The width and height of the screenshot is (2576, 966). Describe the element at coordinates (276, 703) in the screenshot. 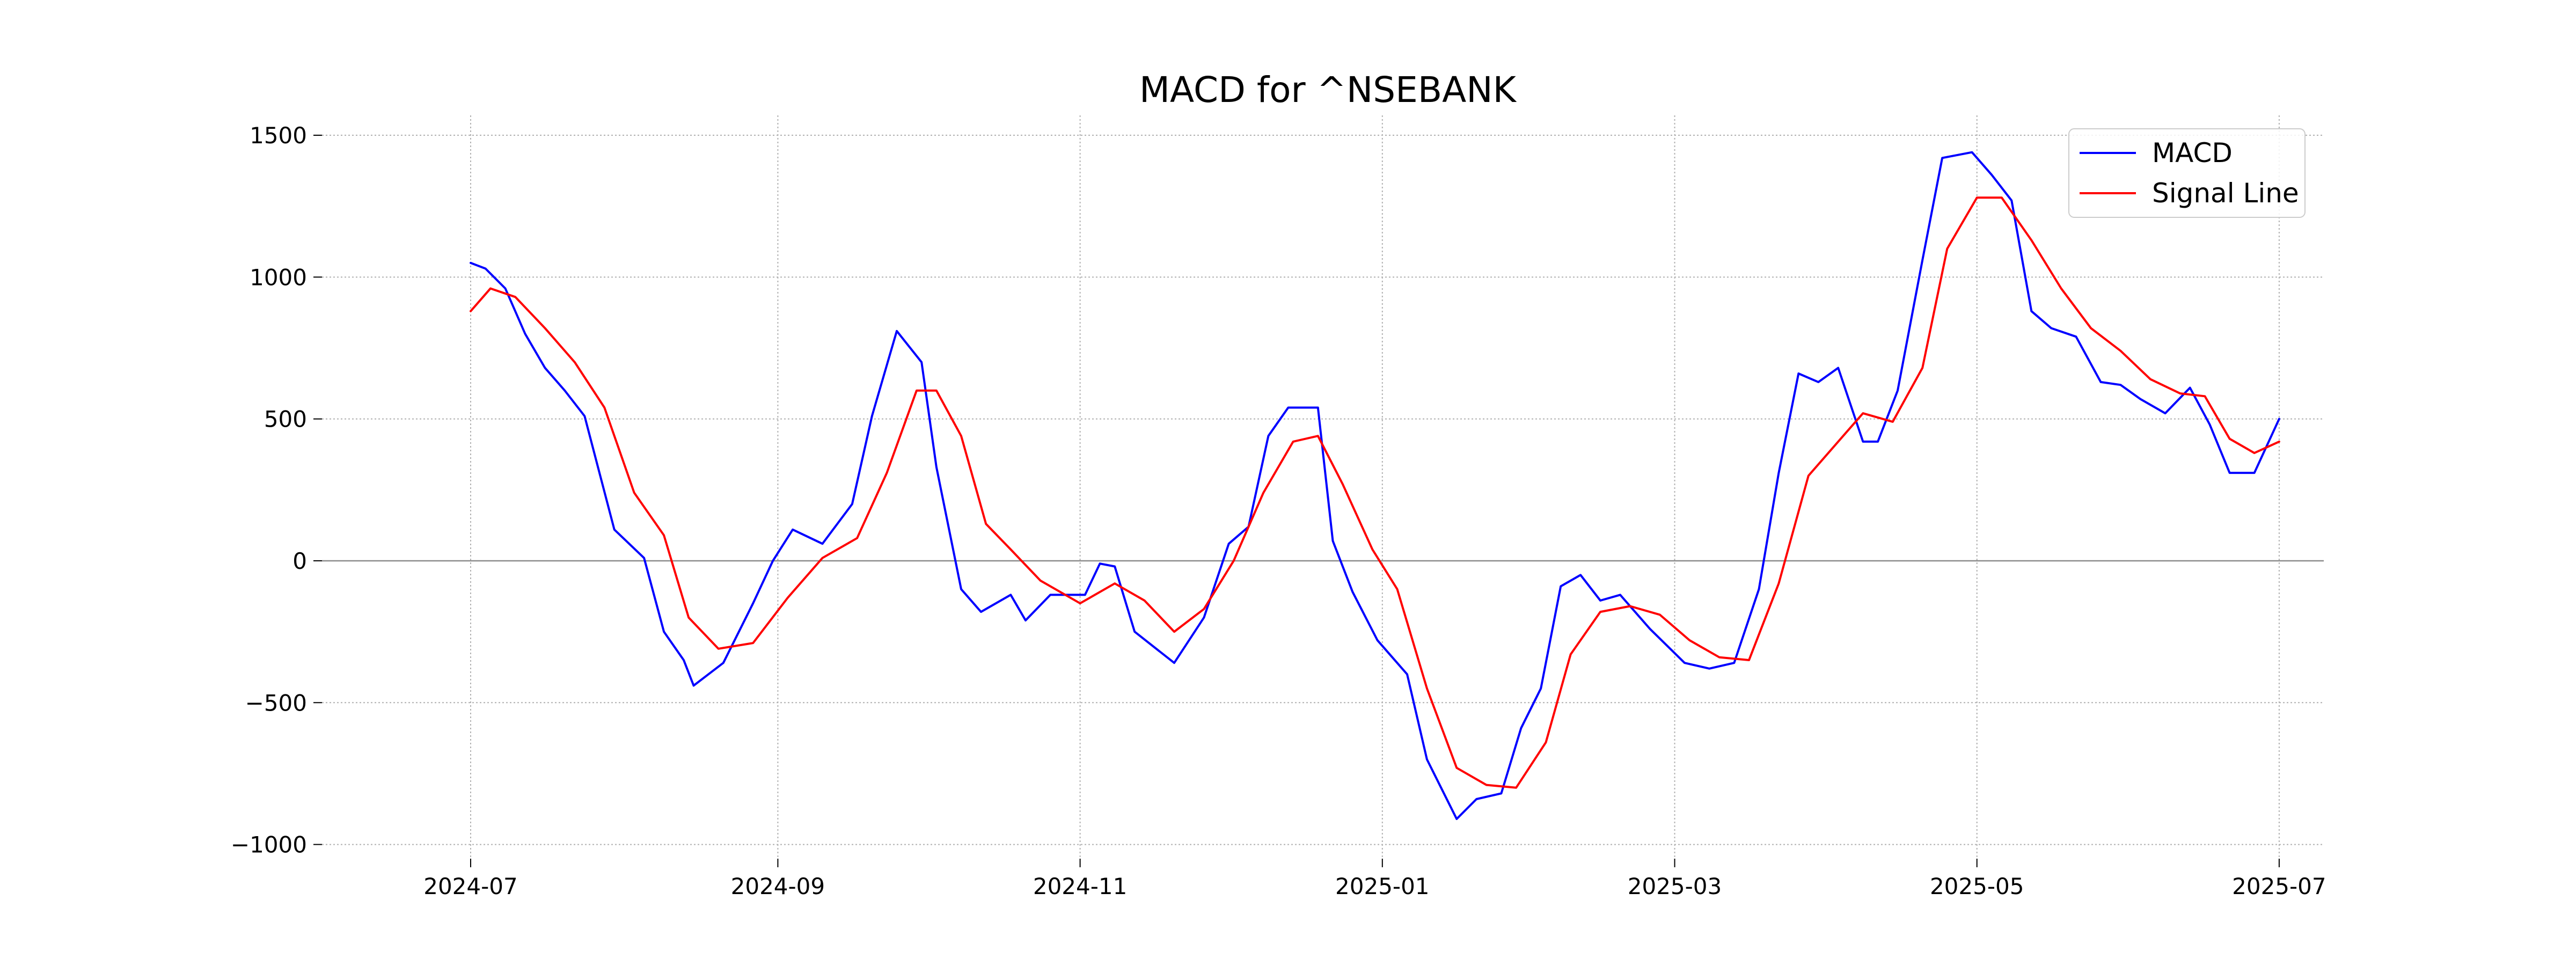

I see `y-tick-label: −500` at that location.